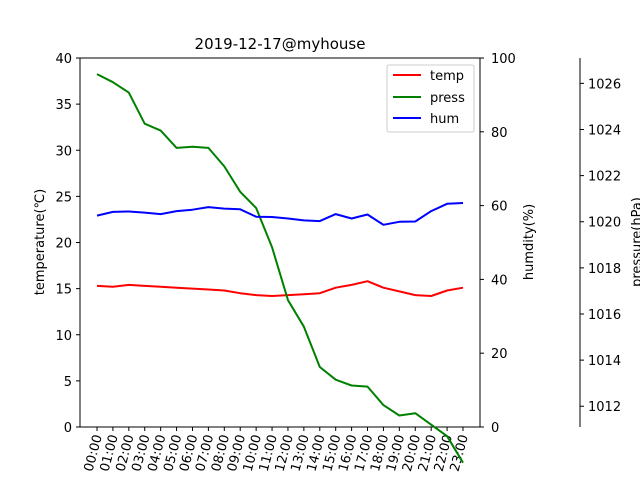 Image resolution: width=640 pixels, height=480 pixels. Describe the element at coordinates (280, 214) in the screenshot. I see `series-line-hum` at that location.